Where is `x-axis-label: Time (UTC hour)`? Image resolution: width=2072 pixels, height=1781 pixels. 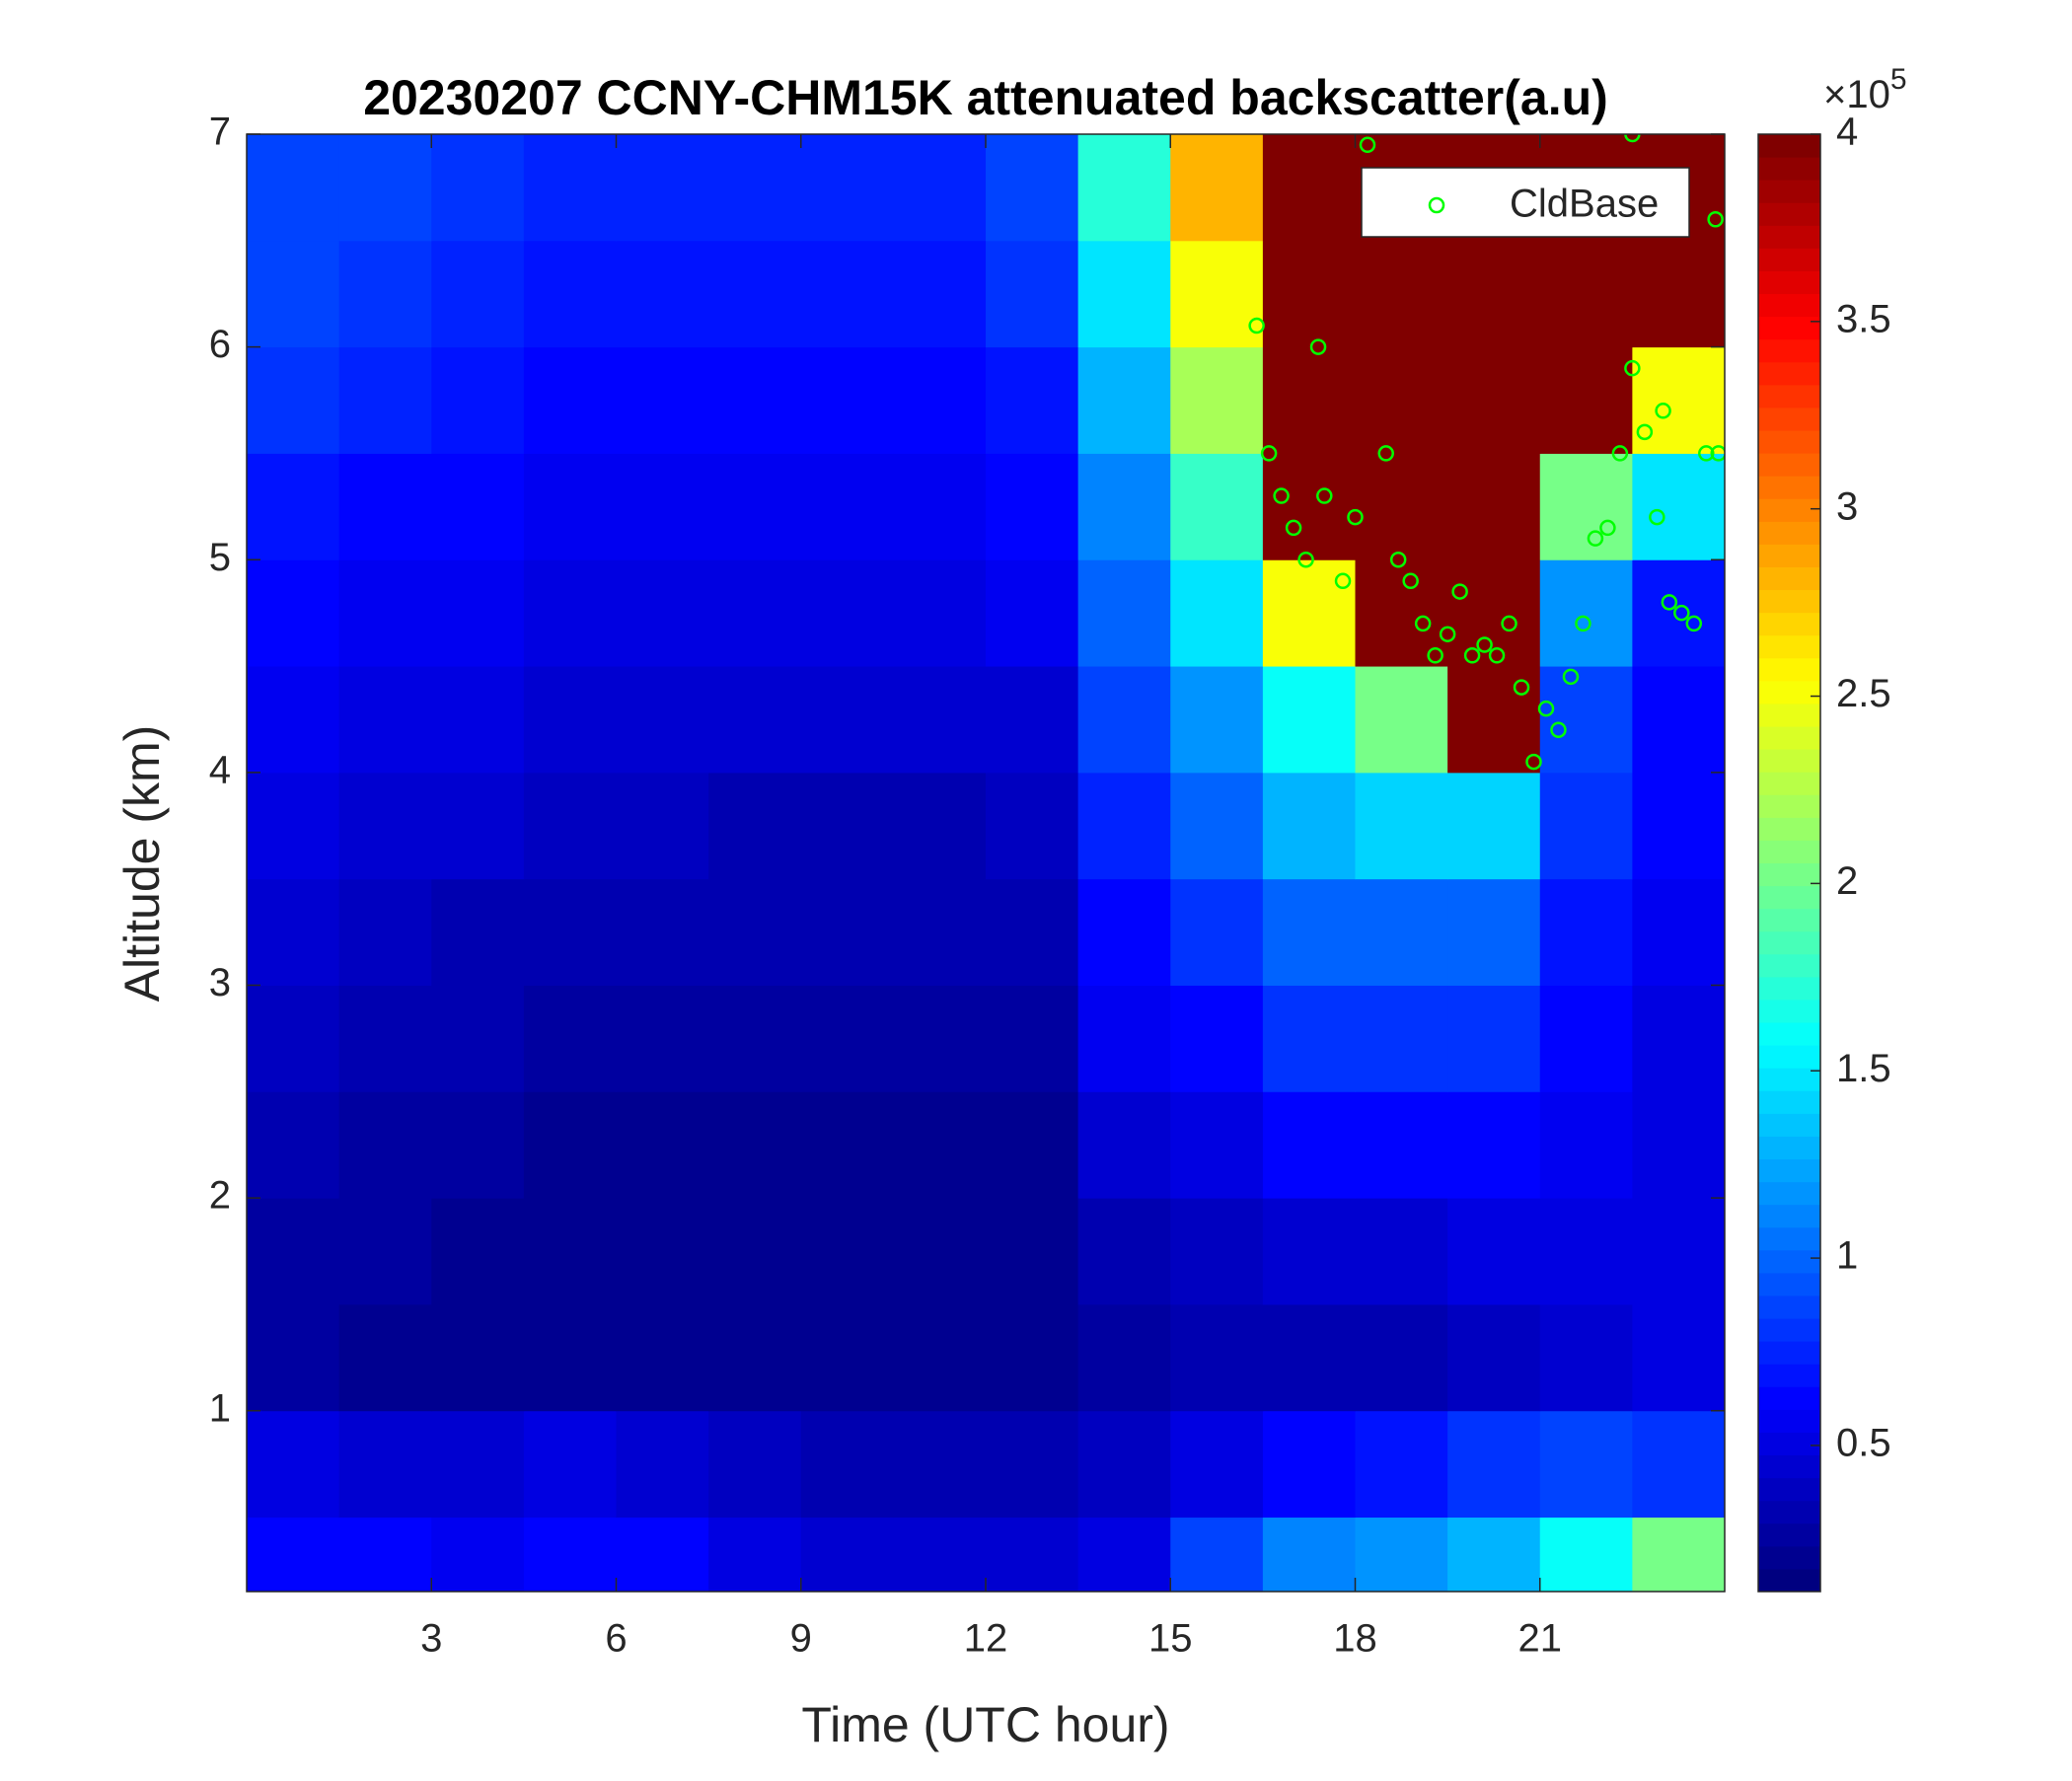 x-axis-label: Time (UTC hour) is located at coordinates (985, 1724).